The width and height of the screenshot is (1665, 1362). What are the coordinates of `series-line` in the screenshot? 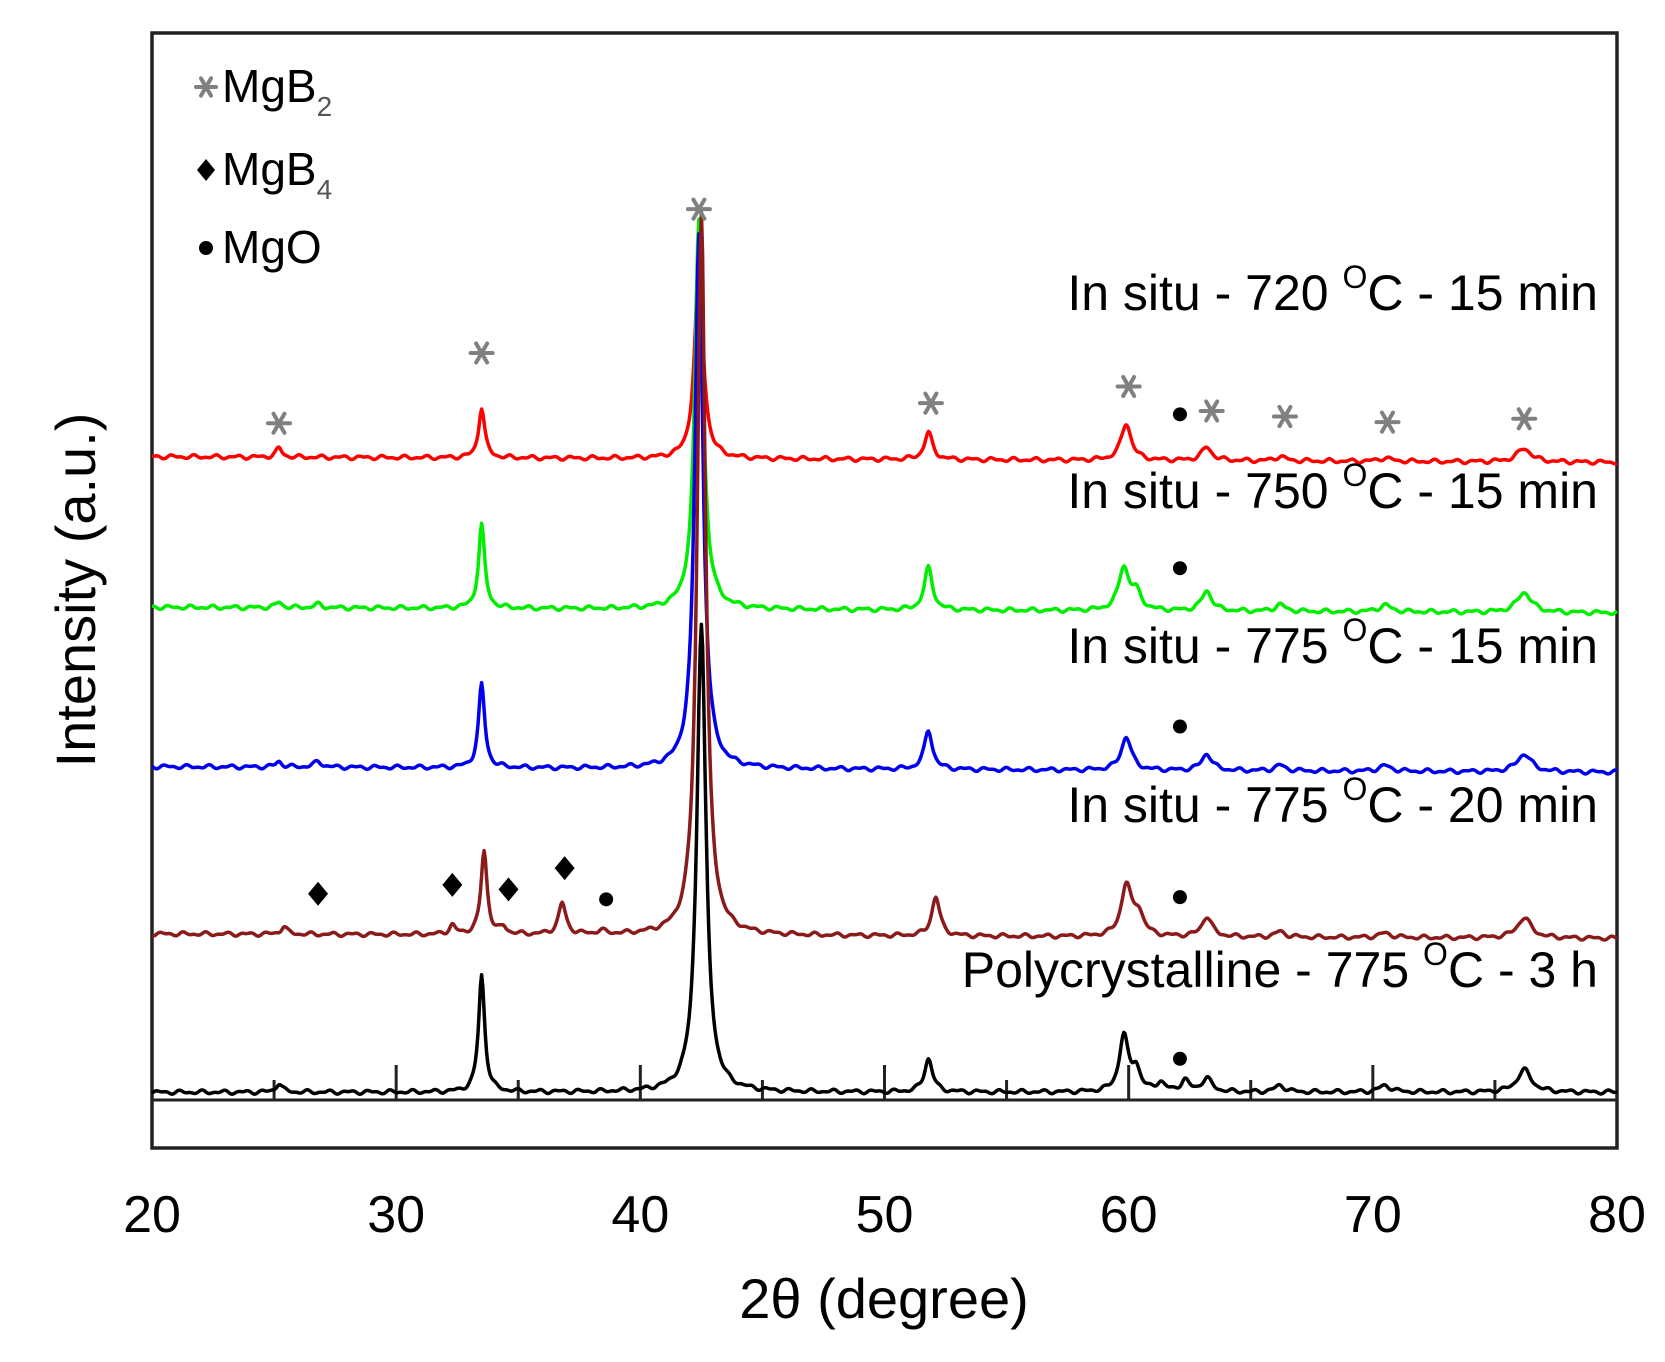 It's located at (884, 360).